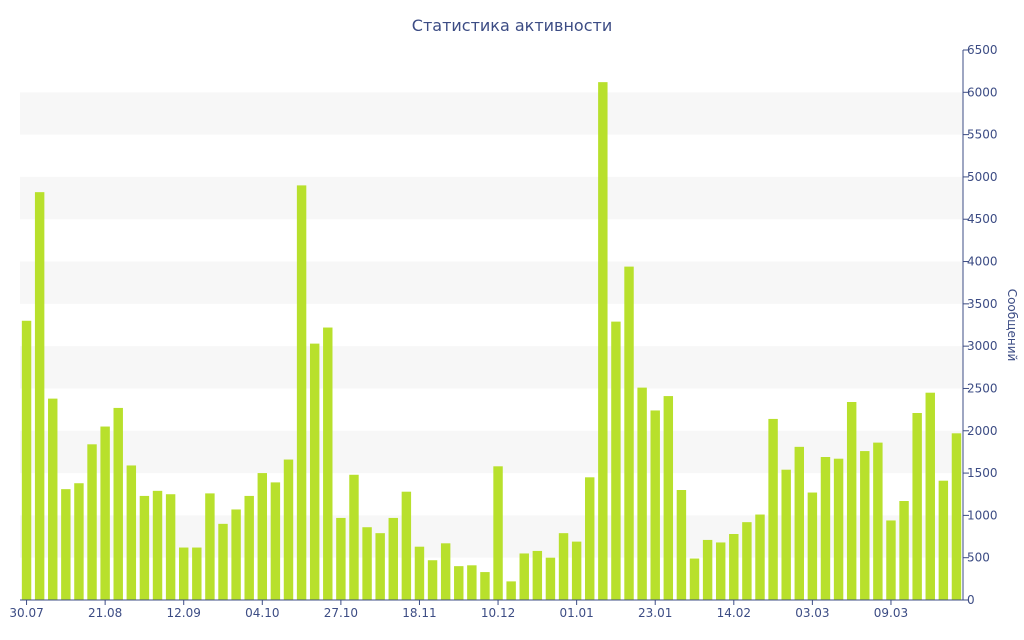 Image resolution: width=1024 pixels, height=640 pixels. Describe the element at coordinates (982, 262) in the screenshot. I see `y-tick-label: 4000` at that location.